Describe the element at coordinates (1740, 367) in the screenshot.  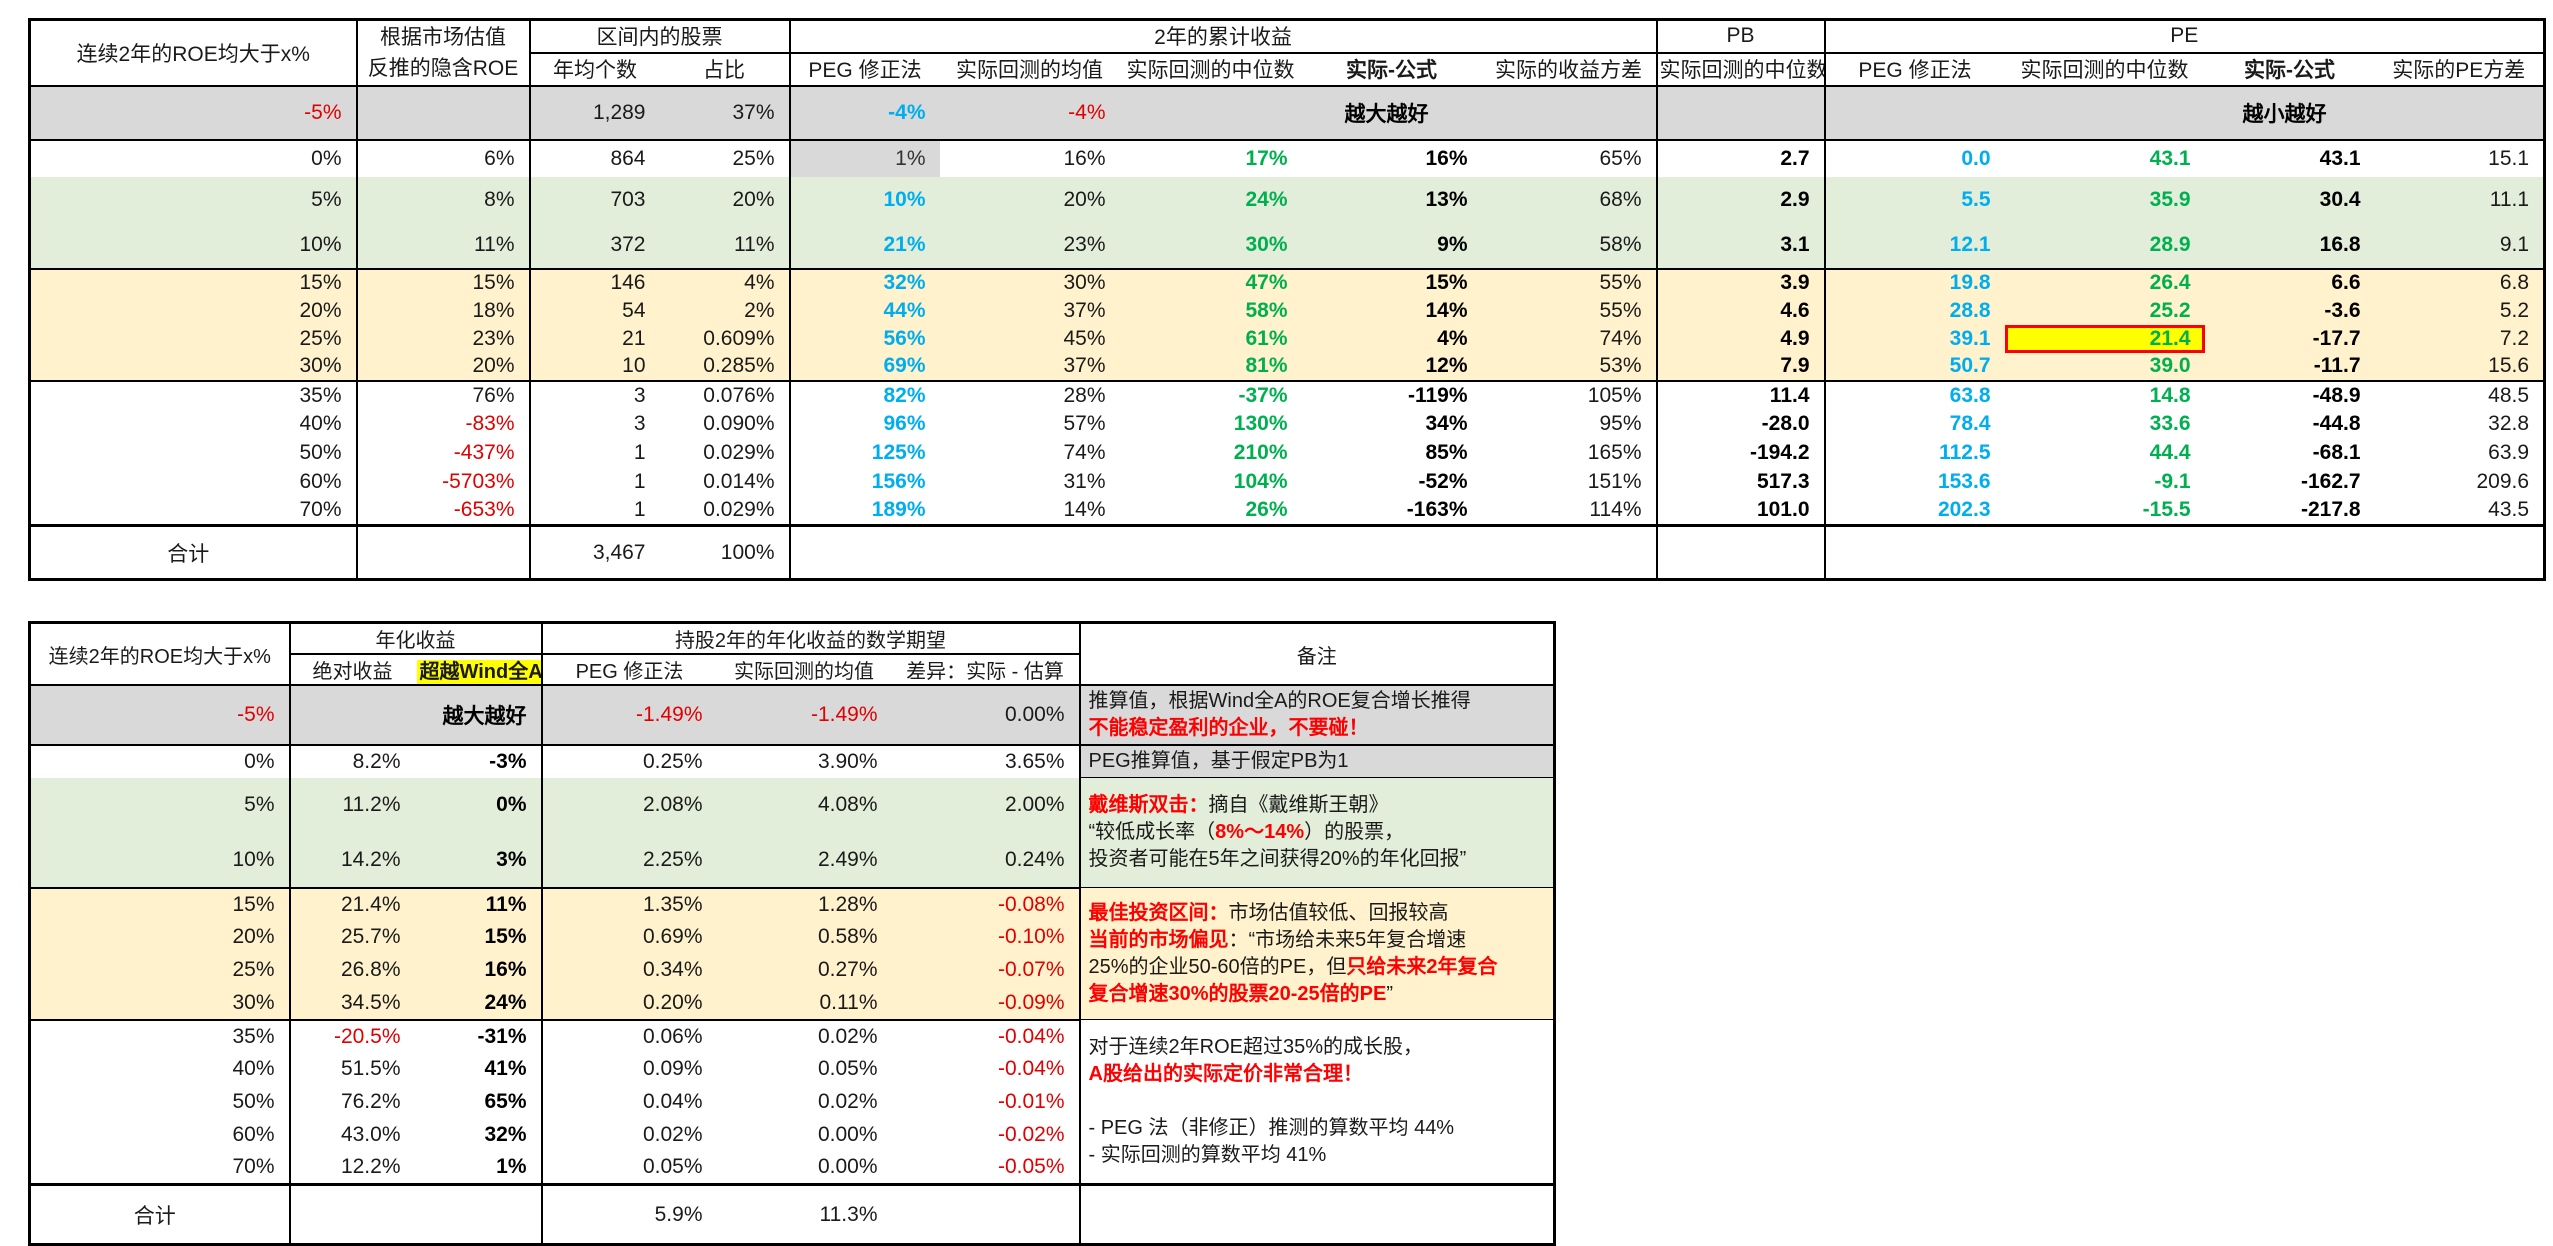
I see `cell-pb-median: 7.9` at that location.